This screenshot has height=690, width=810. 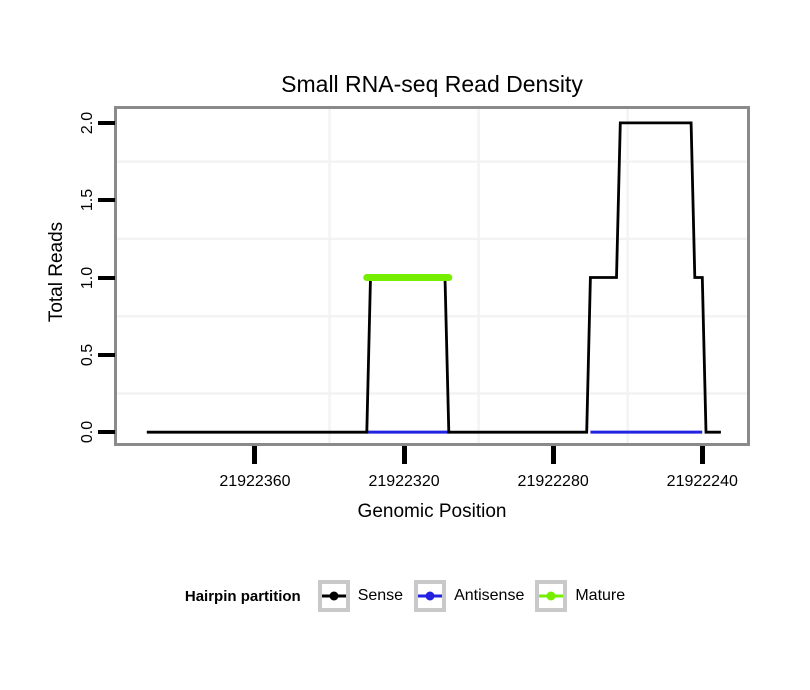 I want to click on legend-key-antisense, so click(x=430, y=596).